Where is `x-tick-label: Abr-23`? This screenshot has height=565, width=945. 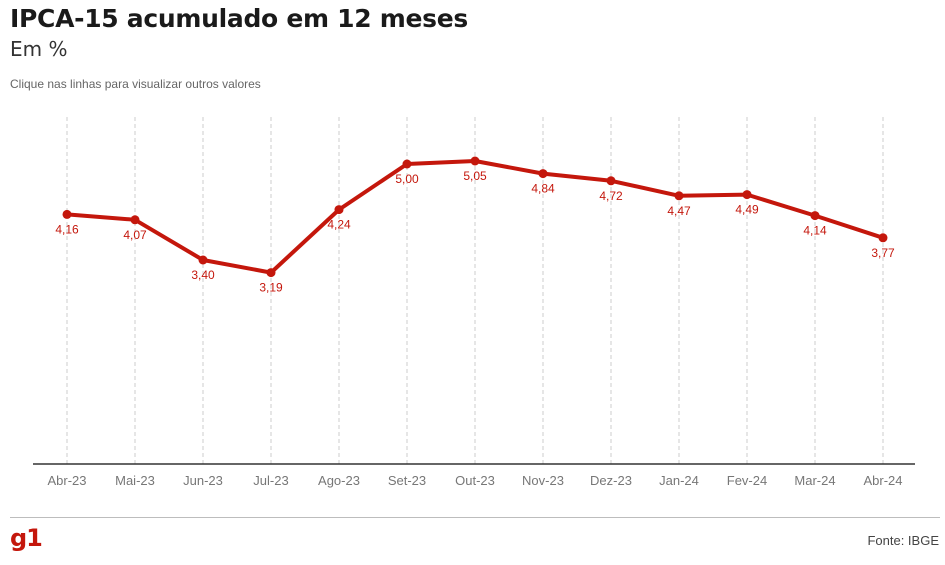 x-tick-label: Abr-23 is located at coordinates (66, 480).